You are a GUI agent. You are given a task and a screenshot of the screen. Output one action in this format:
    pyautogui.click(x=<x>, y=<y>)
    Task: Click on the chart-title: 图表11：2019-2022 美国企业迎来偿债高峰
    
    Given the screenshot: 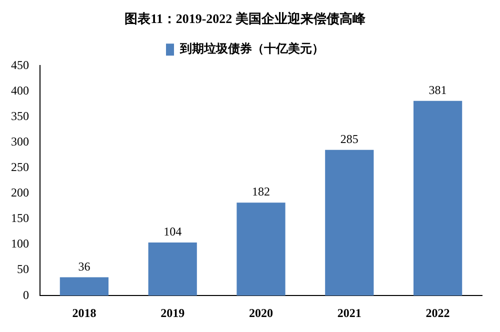 What is the action you would take?
    pyautogui.click(x=245, y=18)
    